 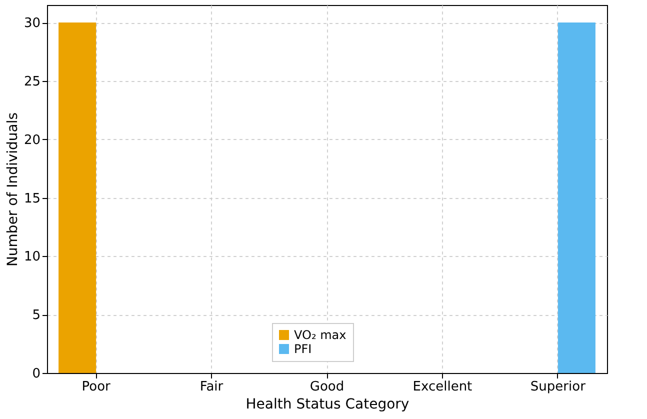 What do you see at coordinates (36, 374) in the screenshot?
I see `y-tick-label: 0` at bounding box center [36, 374].